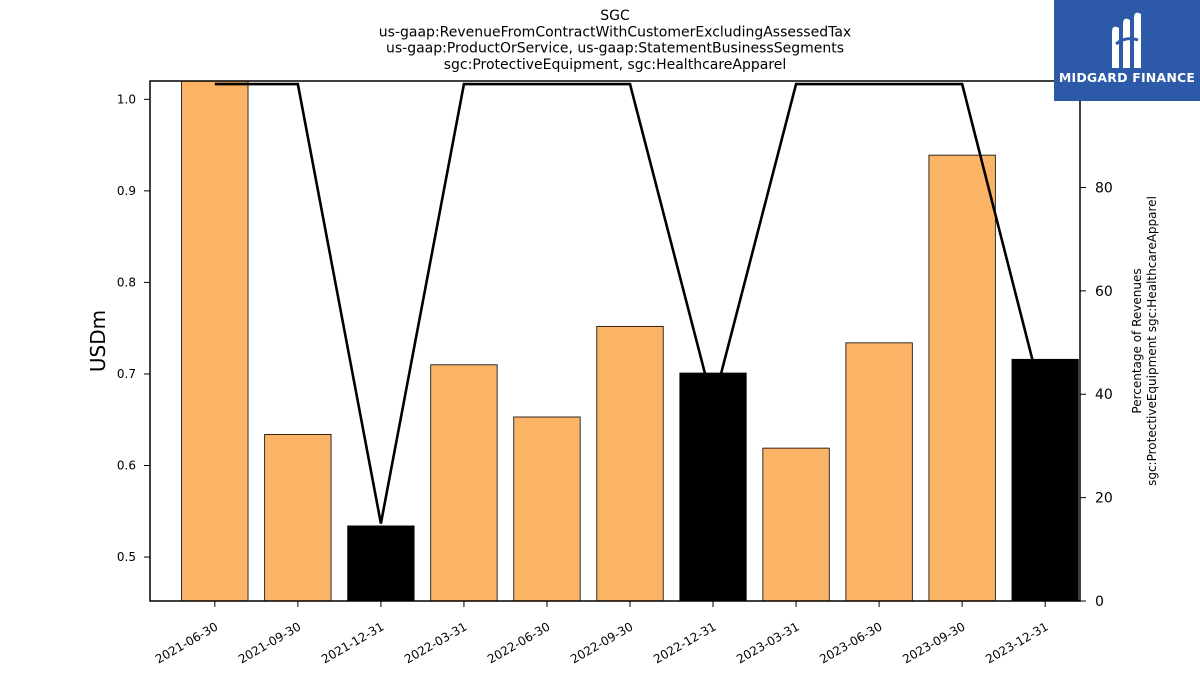 Image resolution: width=1200 pixels, height=675 pixels. What do you see at coordinates (1104, 395) in the screenshot?
I see `y2-tick-label: 40` at bounding box center [1104, 395].